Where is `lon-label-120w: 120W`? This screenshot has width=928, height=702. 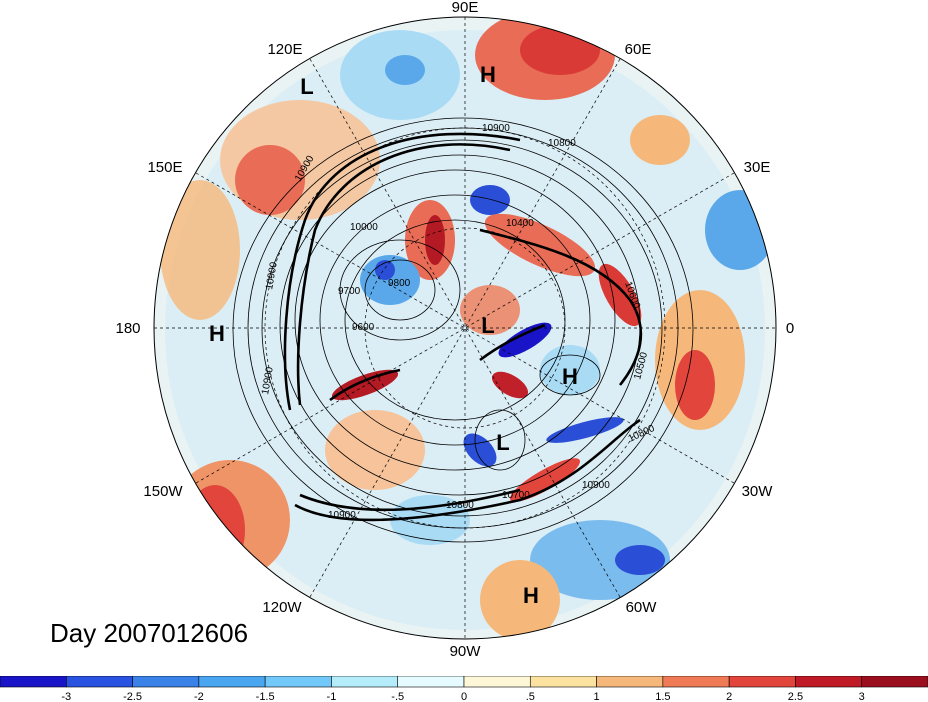 lon-label-120w: 120W is located at coordinates (282, 607).